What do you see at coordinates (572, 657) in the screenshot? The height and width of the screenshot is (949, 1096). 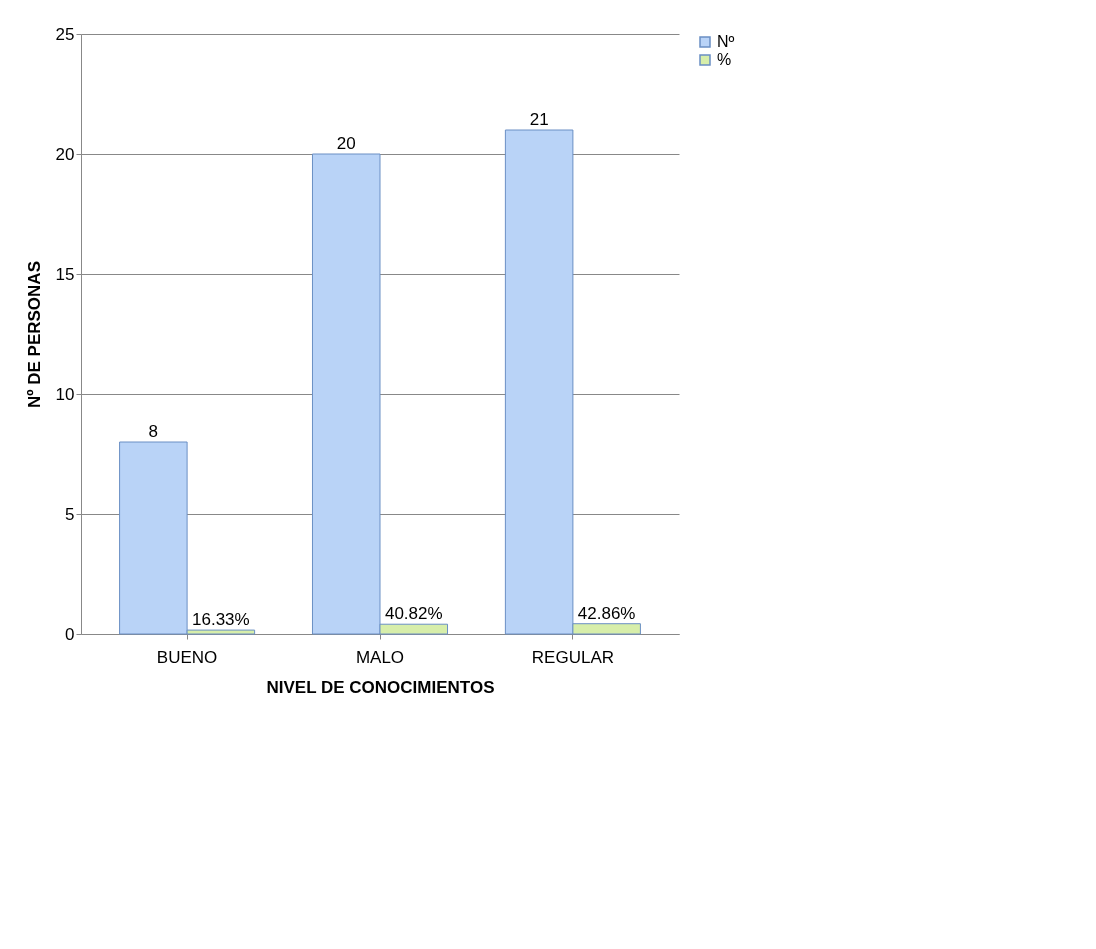 I see `x-tick-label: REGULAR` at bounding box center [572, 657].